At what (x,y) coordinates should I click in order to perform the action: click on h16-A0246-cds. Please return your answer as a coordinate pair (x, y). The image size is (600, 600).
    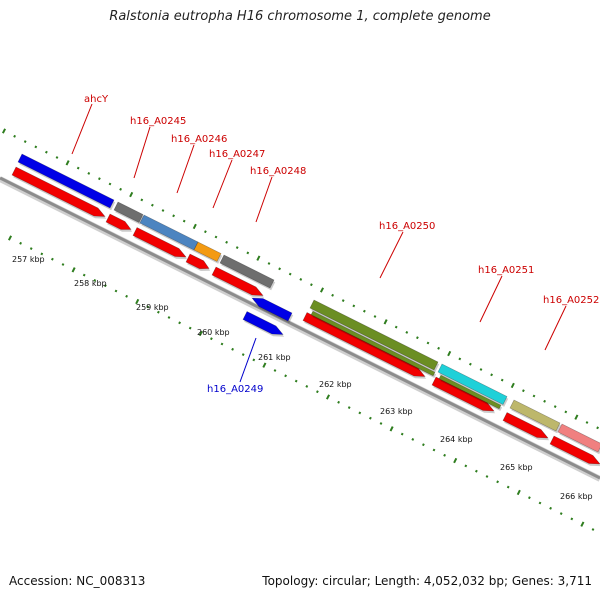
    Looking at the image, I should click on (159, 242).